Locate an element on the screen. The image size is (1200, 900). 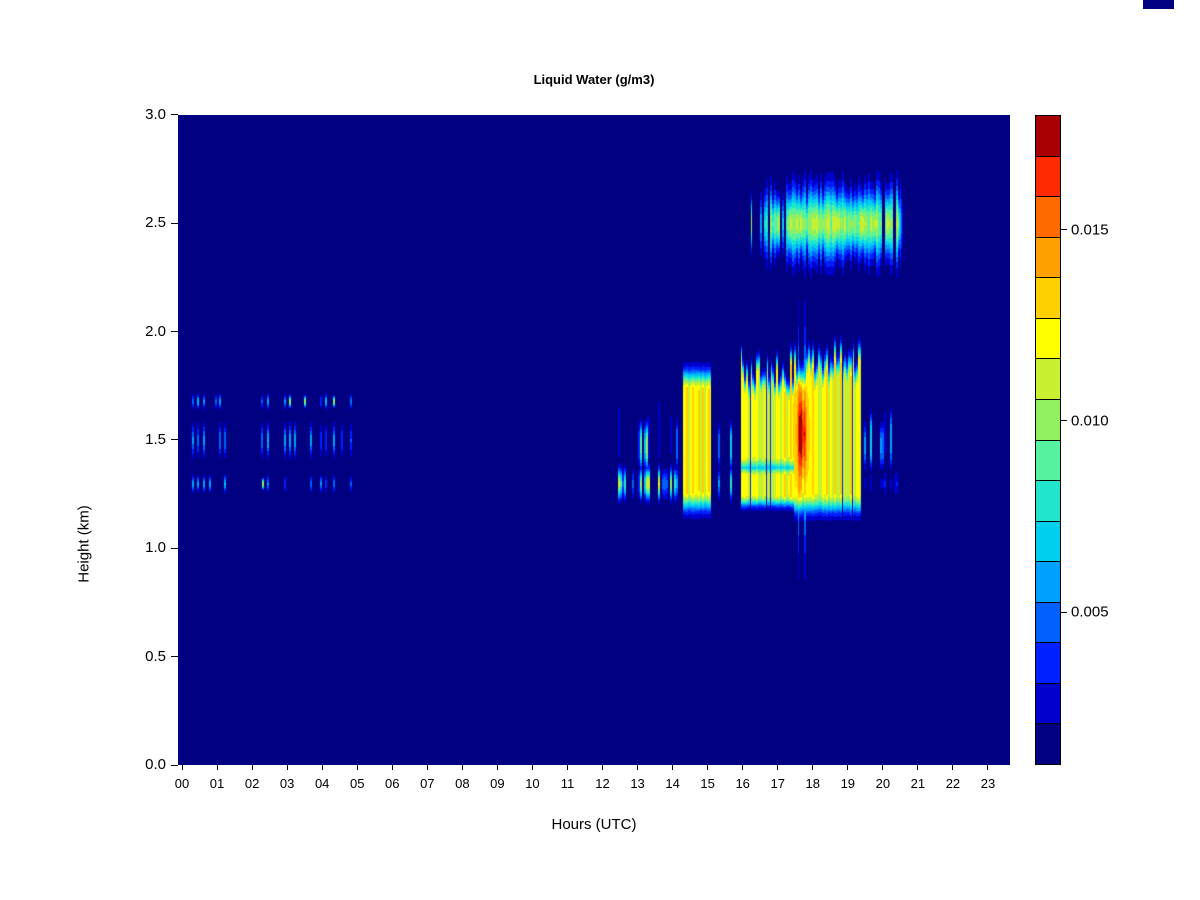
x-tick-label: 17 is located at coordinates (777, 783).